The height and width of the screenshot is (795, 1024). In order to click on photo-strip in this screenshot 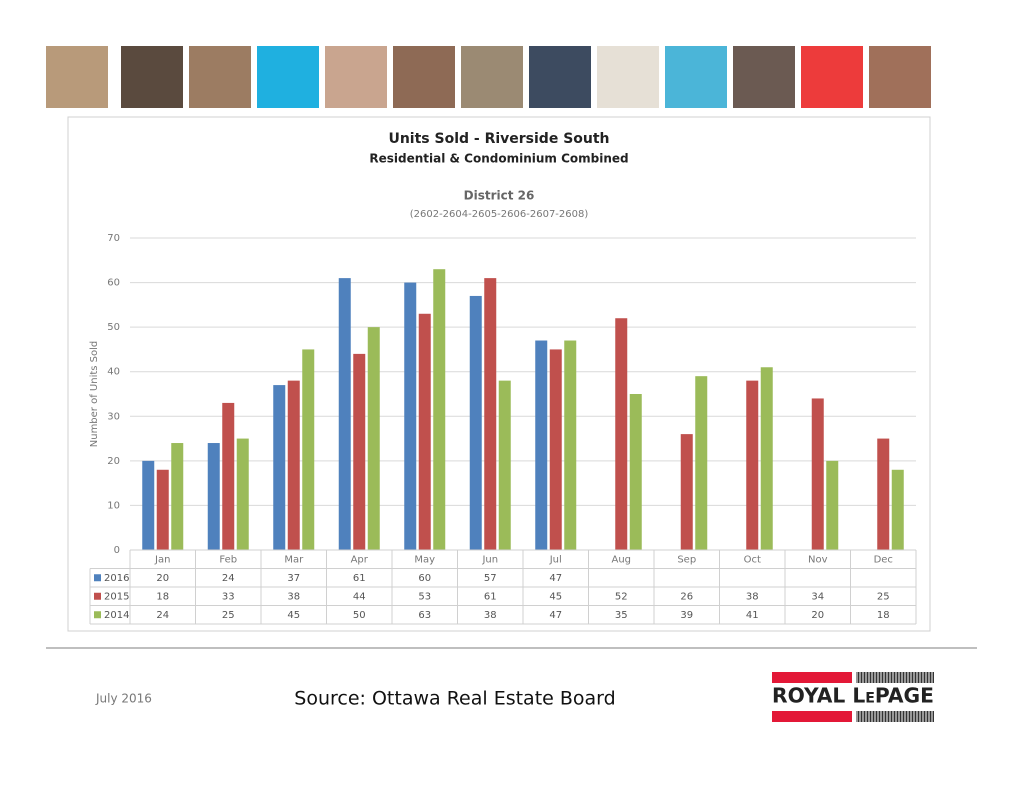, I will do `click(488, 77)`.